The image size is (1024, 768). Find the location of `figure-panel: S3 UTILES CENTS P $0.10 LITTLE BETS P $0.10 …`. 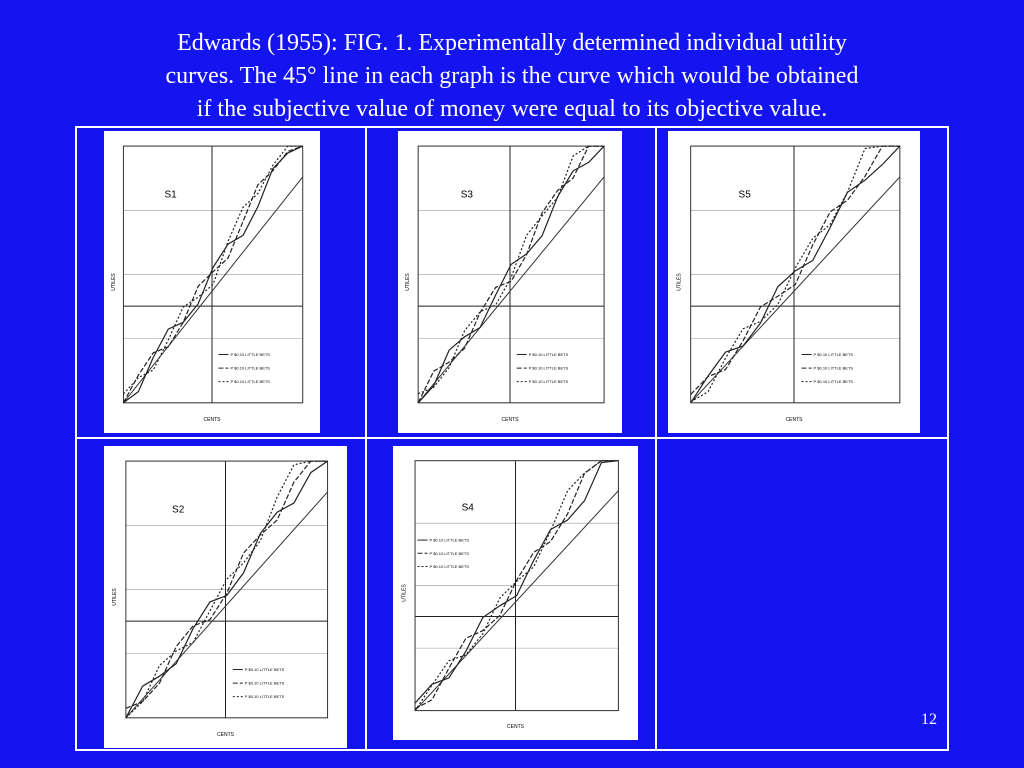

figure-panel: S3 UTILES CENTS P $0.10 LITTLE BETS P $0.10 … is located at coordinates (510, 282).